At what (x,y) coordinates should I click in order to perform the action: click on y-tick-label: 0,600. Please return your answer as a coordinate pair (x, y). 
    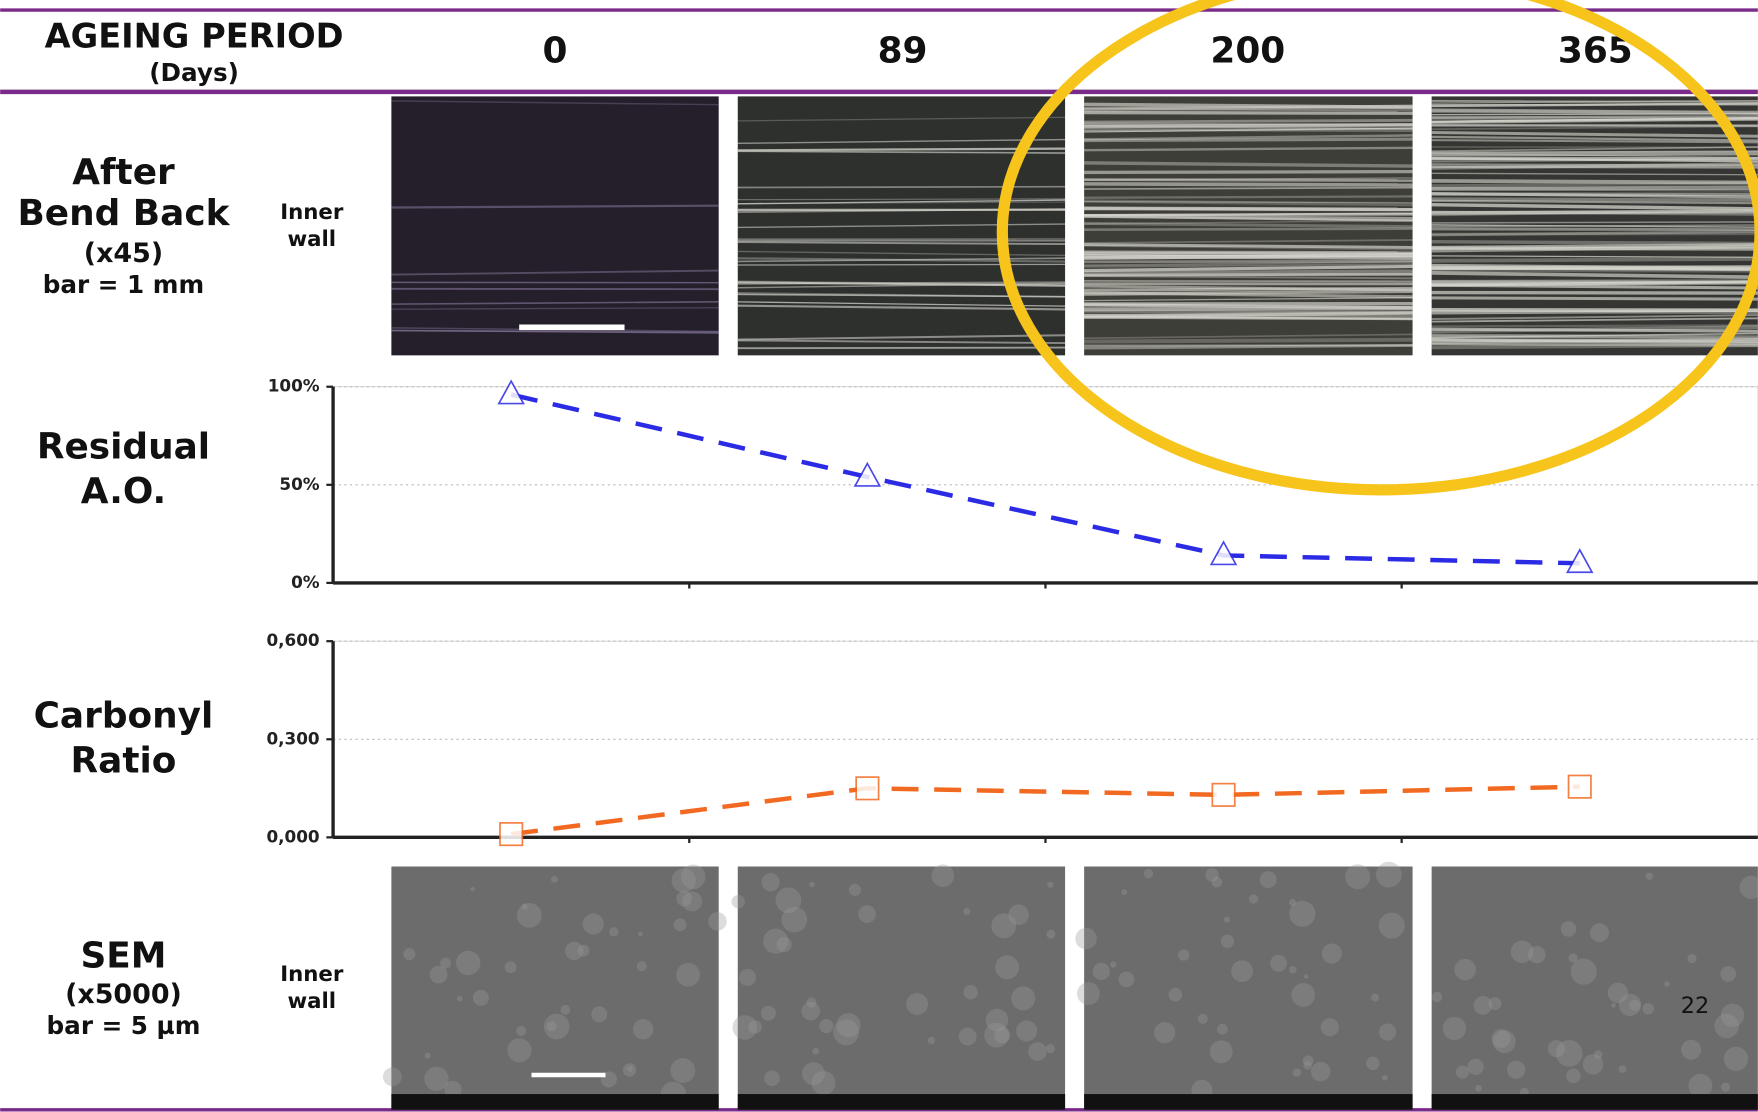
    Looking at the image, I should click on (292, 640).